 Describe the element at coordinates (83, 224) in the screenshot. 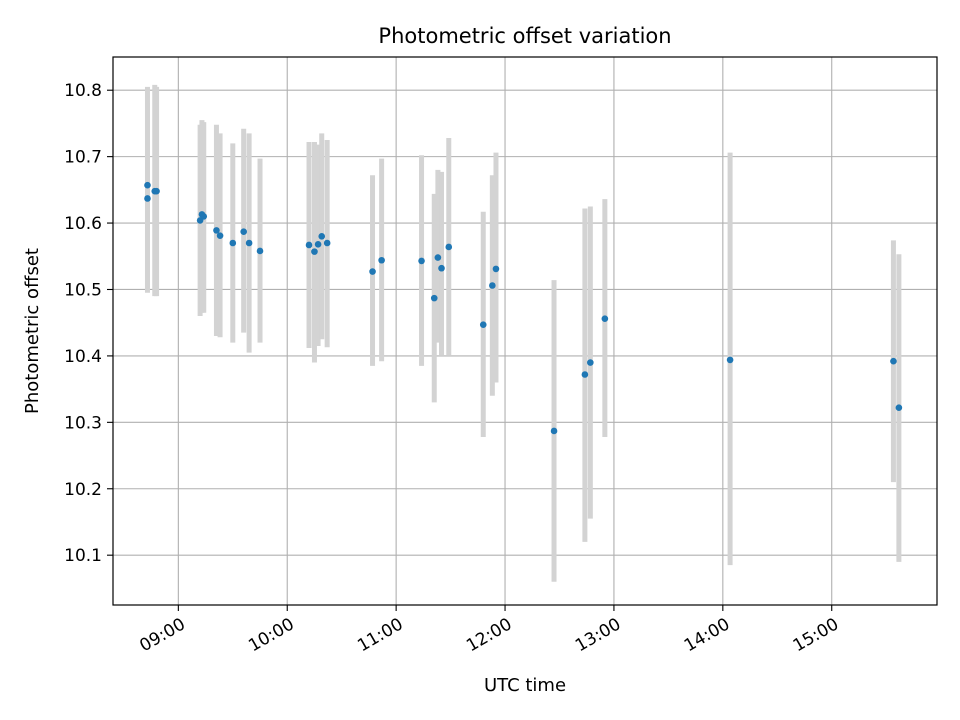

I see `y-tick-label: 10.6` at that location.